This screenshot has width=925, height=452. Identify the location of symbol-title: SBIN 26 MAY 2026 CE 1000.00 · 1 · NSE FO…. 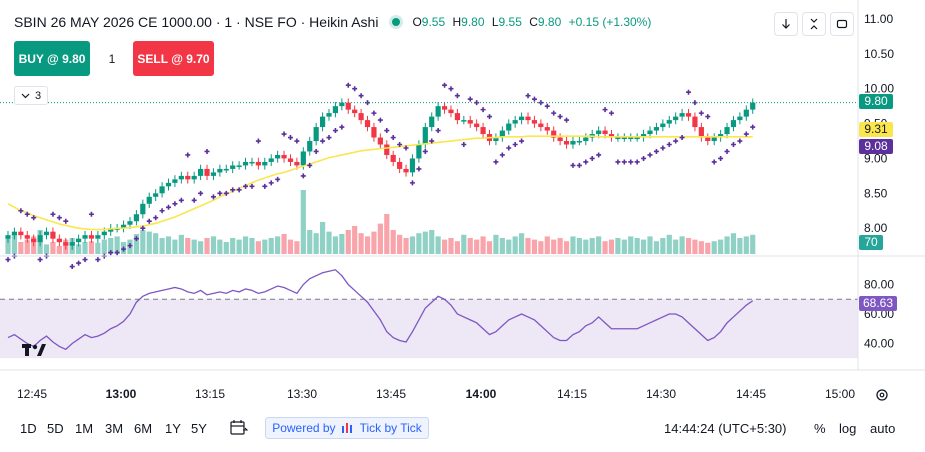
(196, 22).